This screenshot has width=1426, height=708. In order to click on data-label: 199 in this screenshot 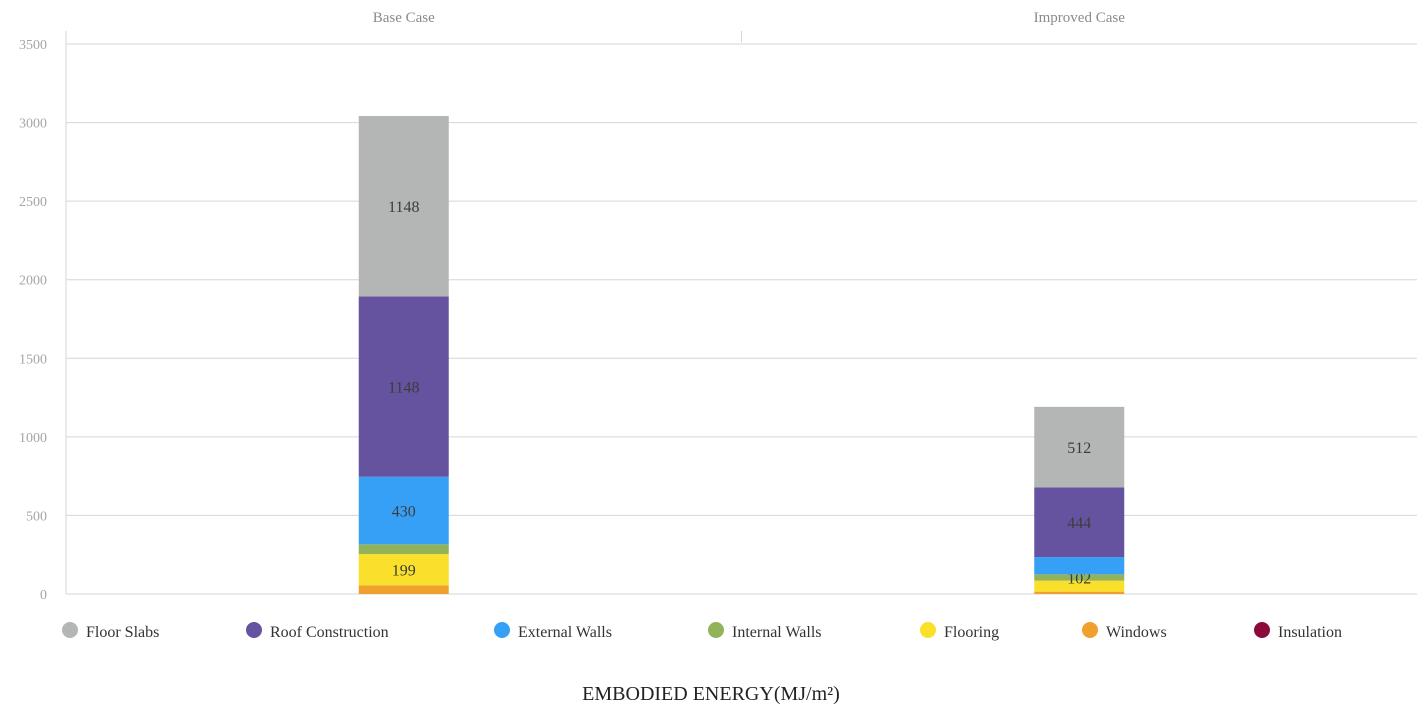, I will do `click(404, 571)`.